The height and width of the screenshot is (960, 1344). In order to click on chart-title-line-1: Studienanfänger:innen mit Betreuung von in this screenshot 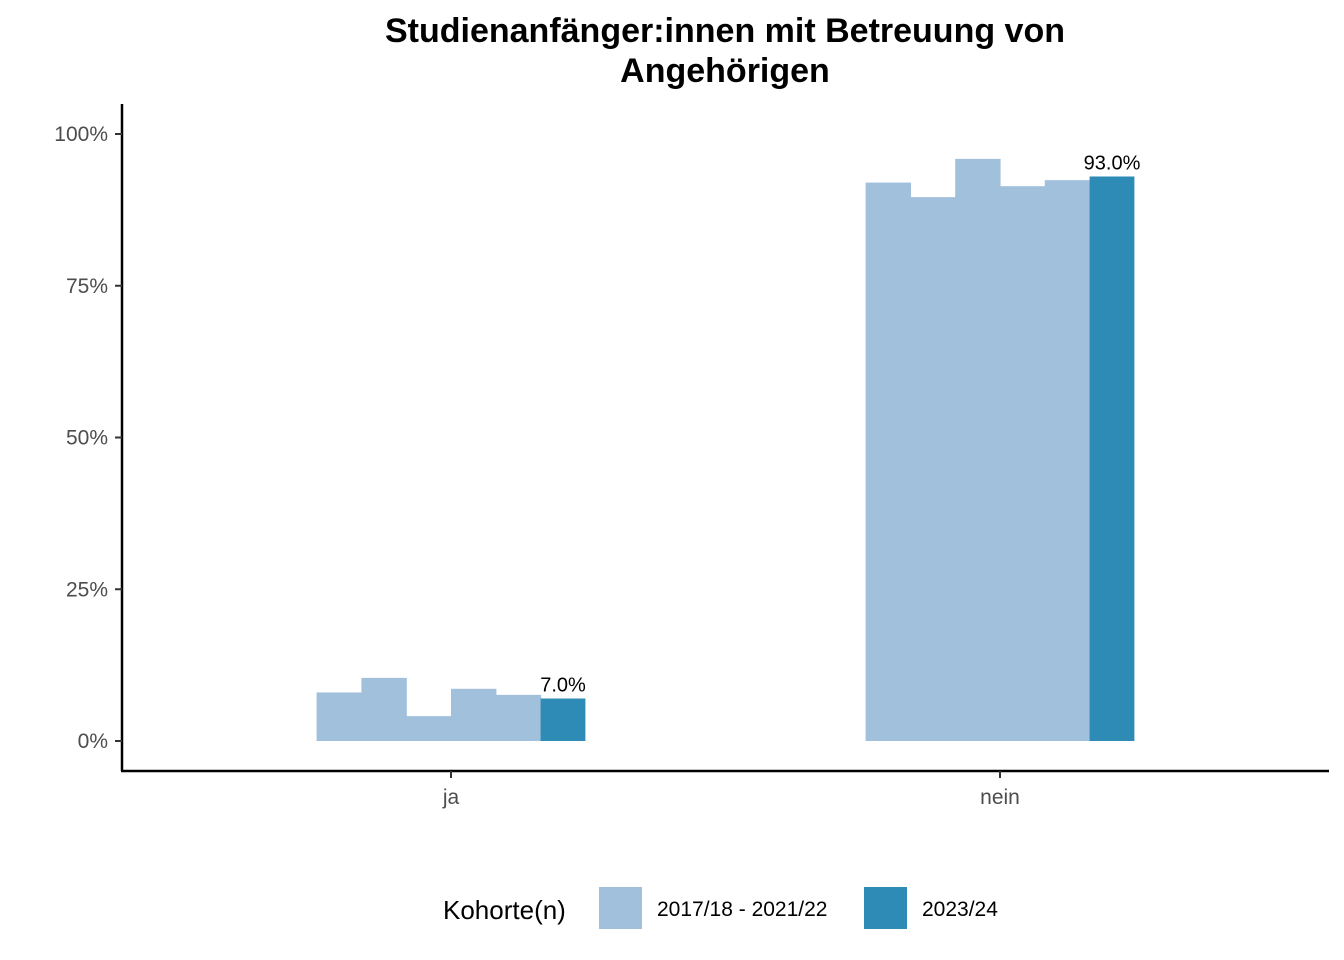, I will do `click(725, 31)`.